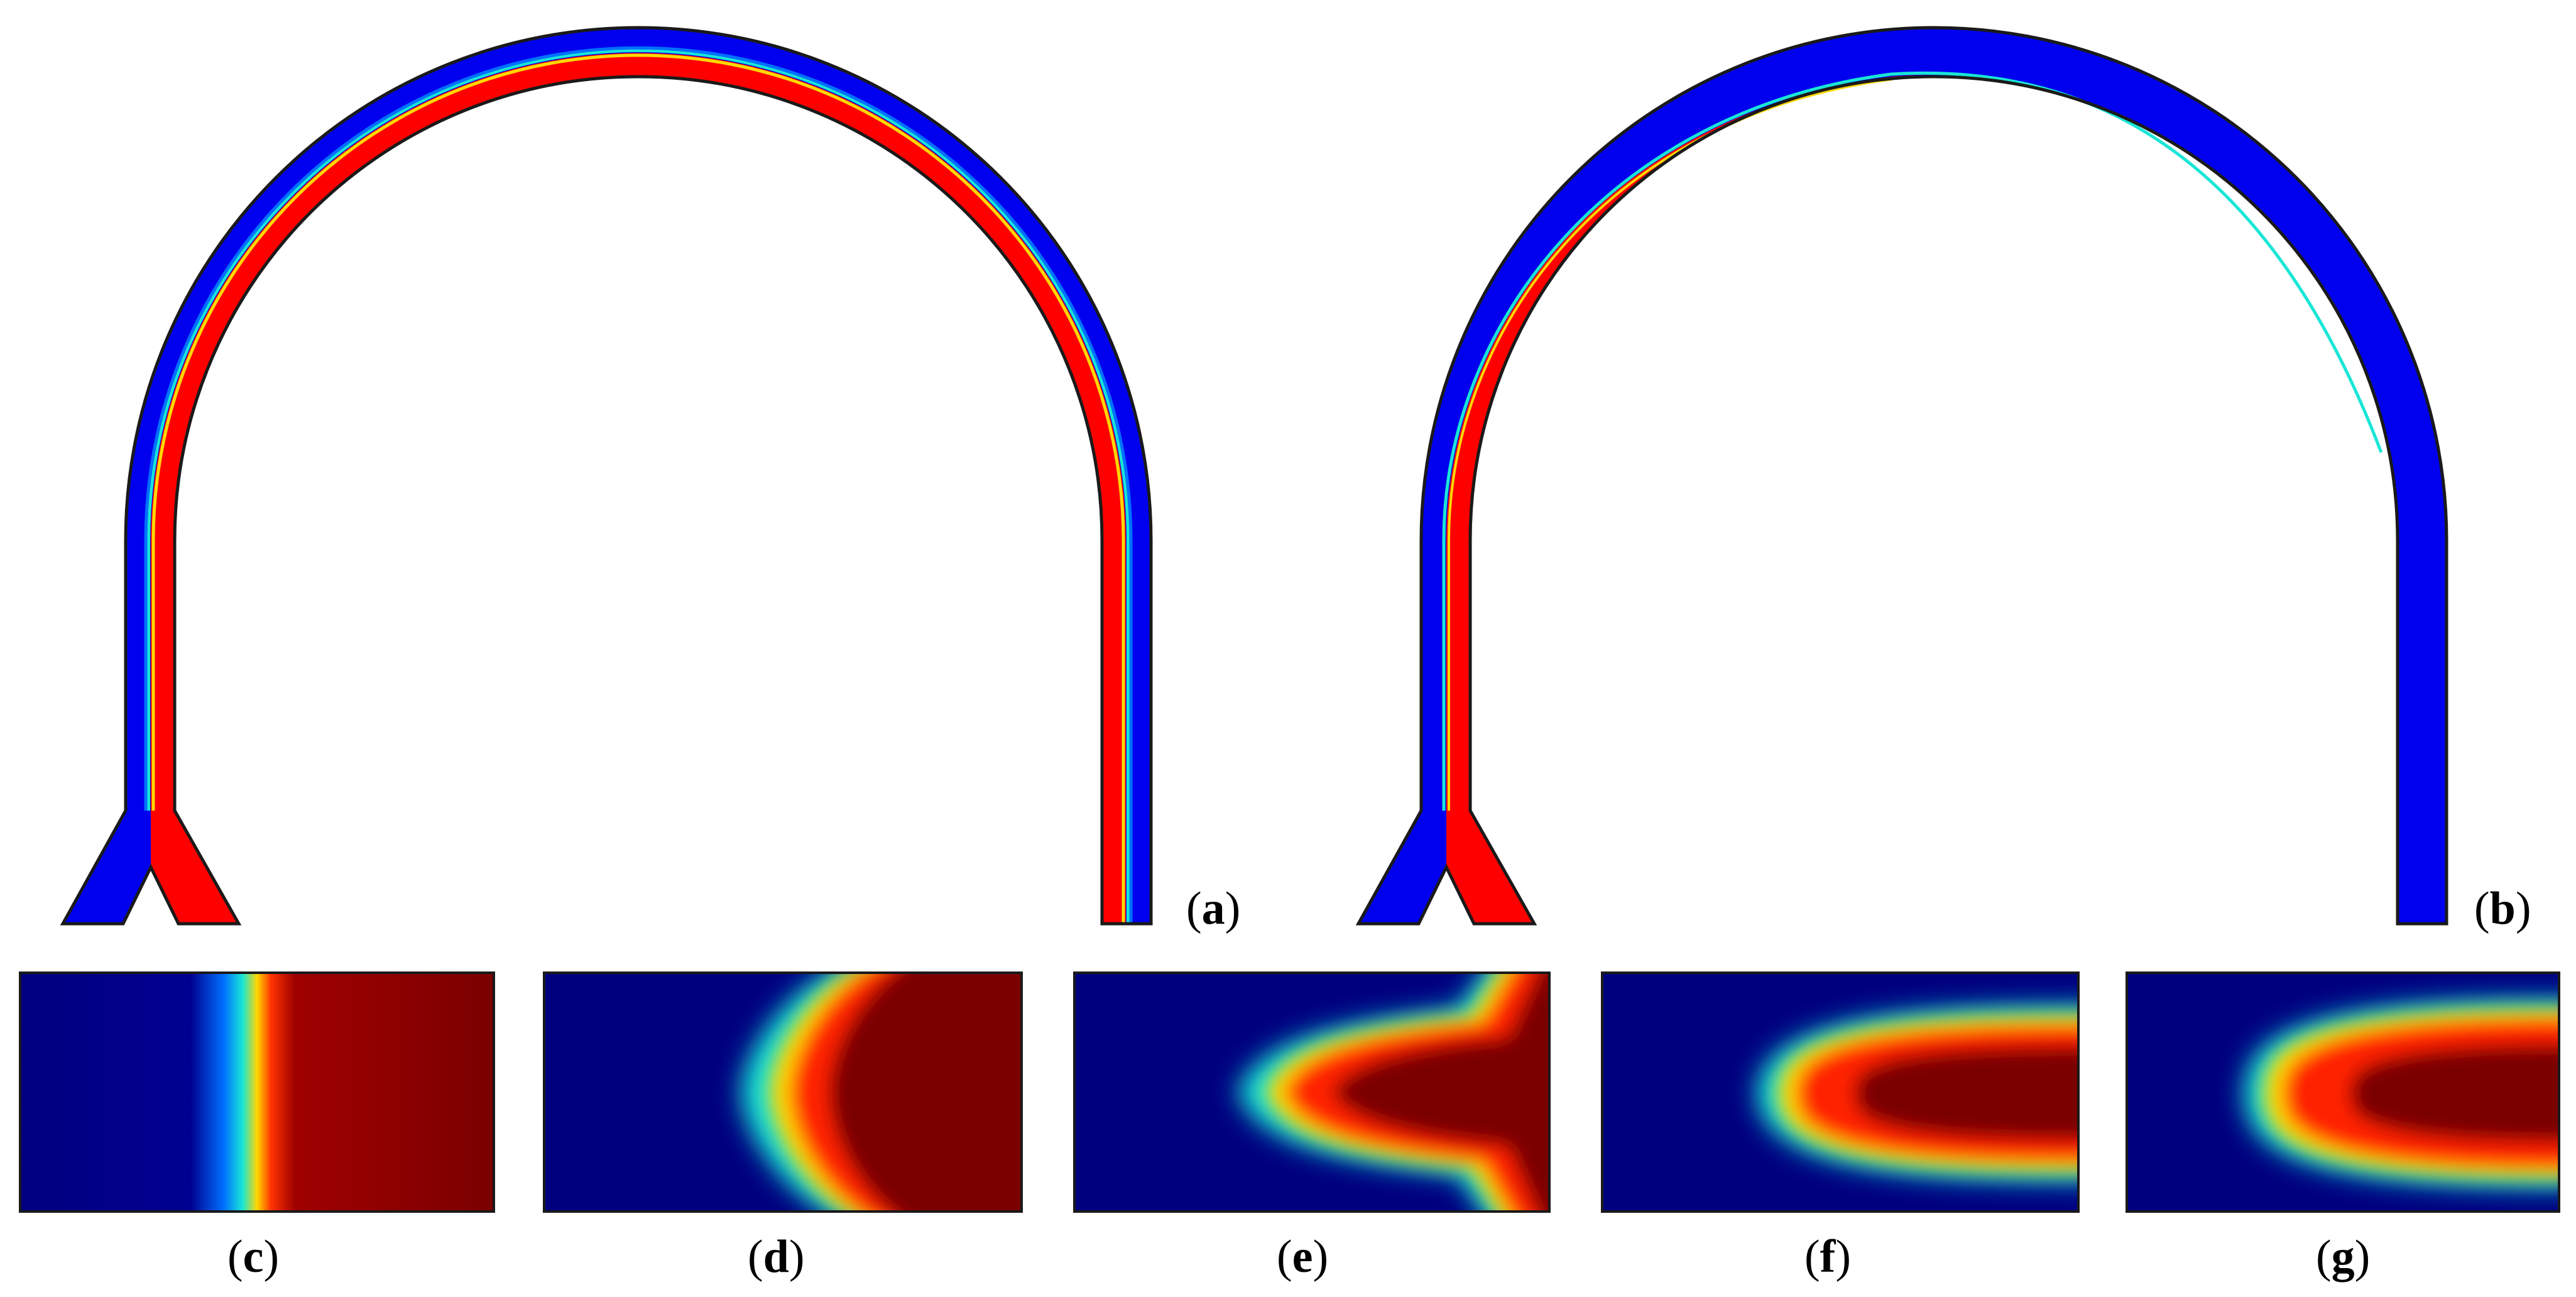 This screenshot has width=2576, height=1297. Describe the element at coordinates (1840, 1127) in the screenshot. I see `panel-f-cross-section: (f)` at that location.